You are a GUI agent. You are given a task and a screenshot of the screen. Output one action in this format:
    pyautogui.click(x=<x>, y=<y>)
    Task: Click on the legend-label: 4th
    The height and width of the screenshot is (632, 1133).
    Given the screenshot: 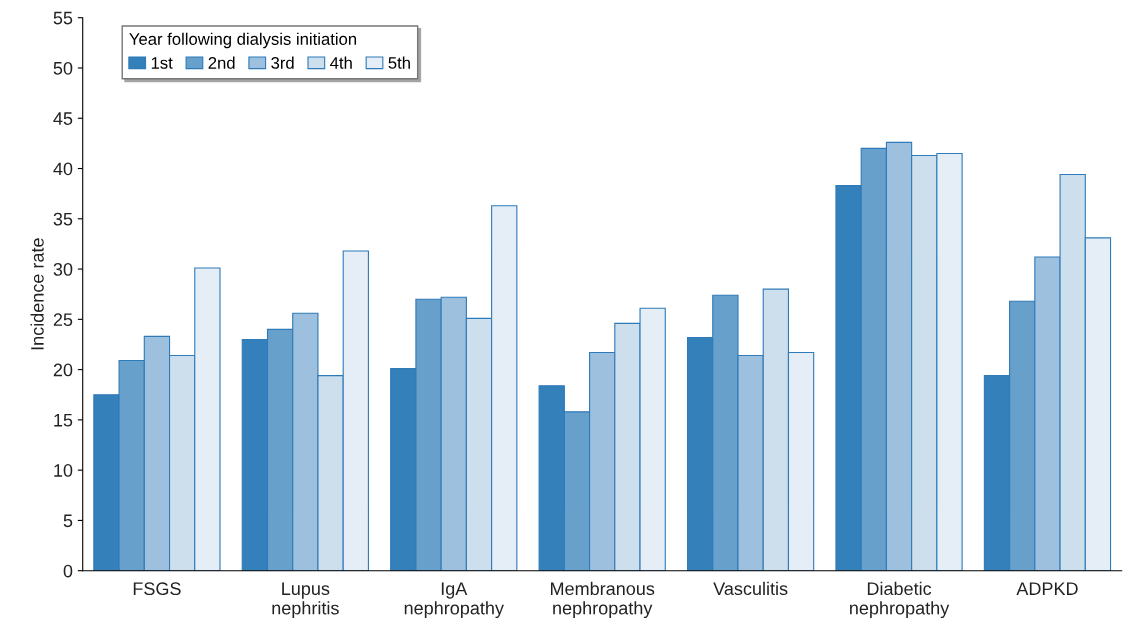 What is the action you would take?
    pyautogui.click(x=341, y=62)
    